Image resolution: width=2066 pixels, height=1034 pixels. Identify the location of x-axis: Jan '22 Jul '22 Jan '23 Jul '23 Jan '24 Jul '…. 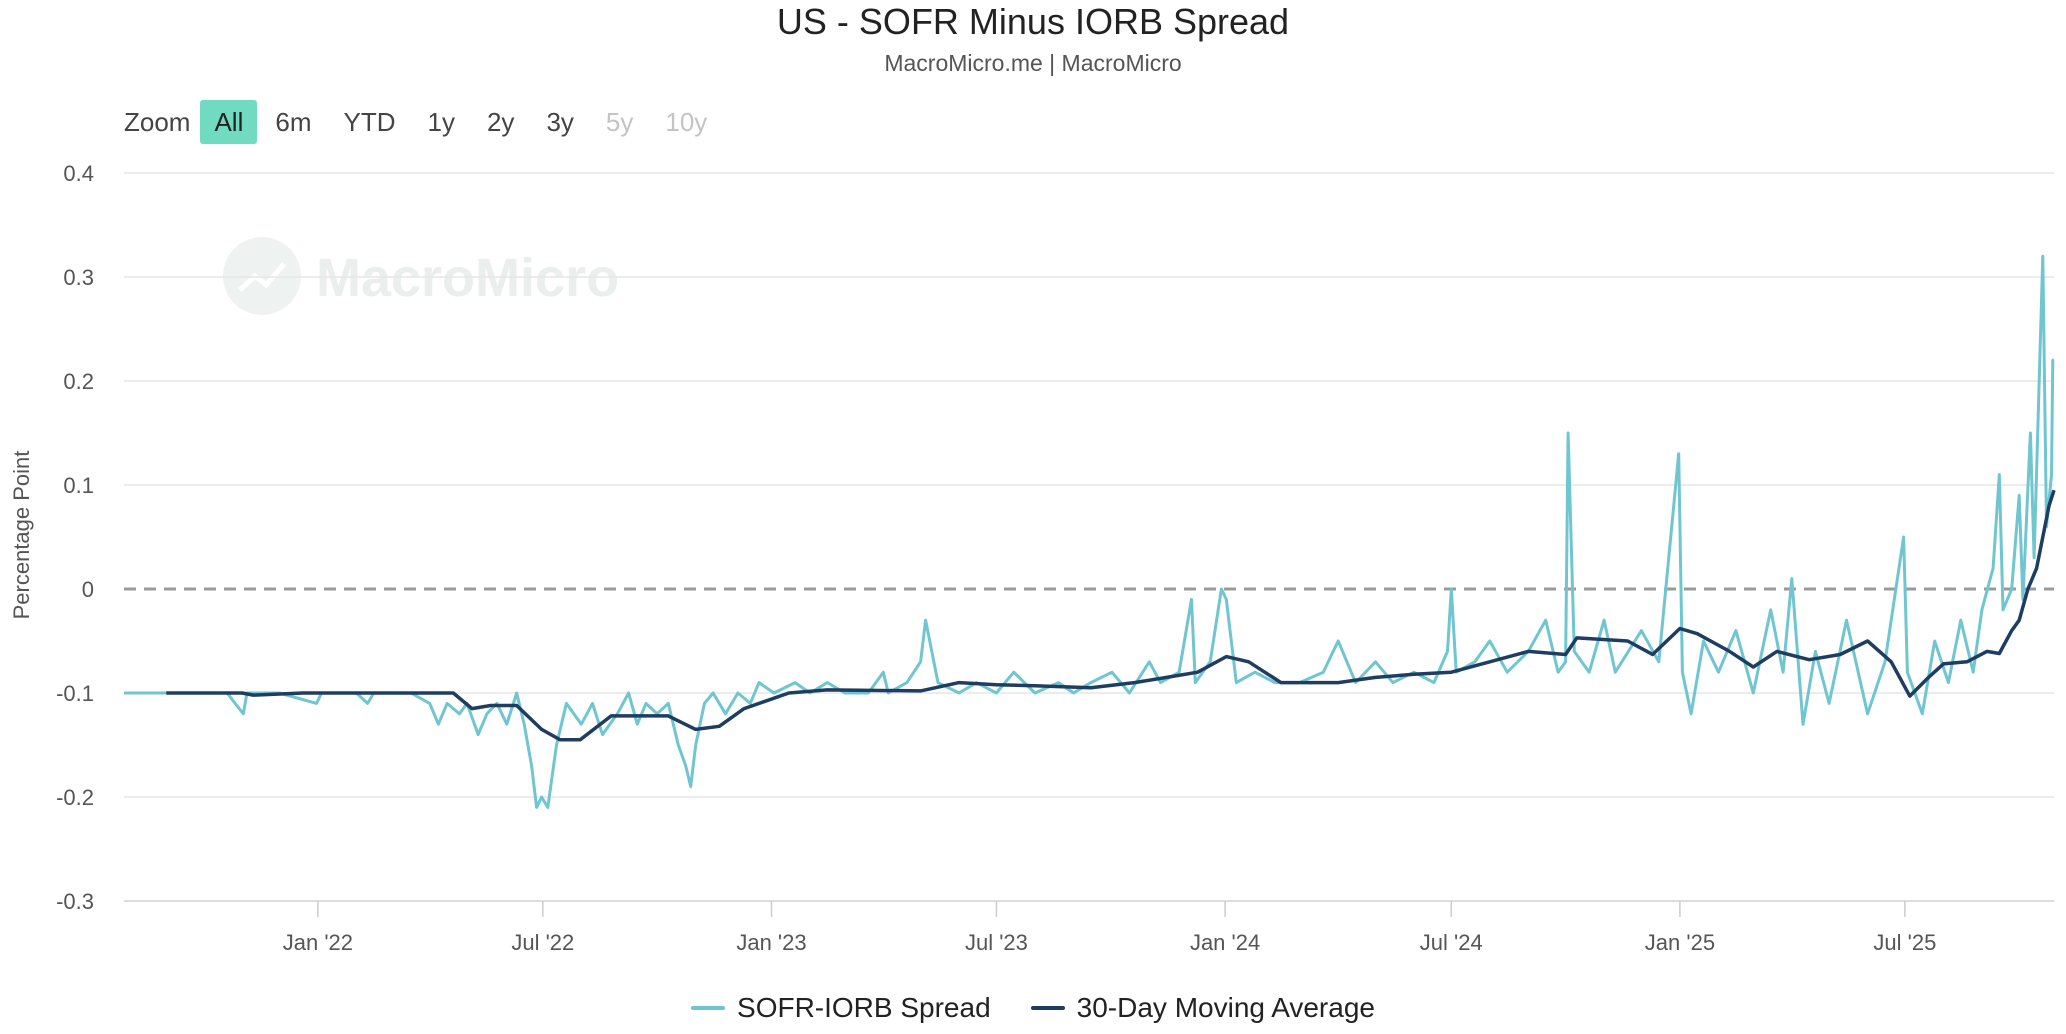
(1089, 927).